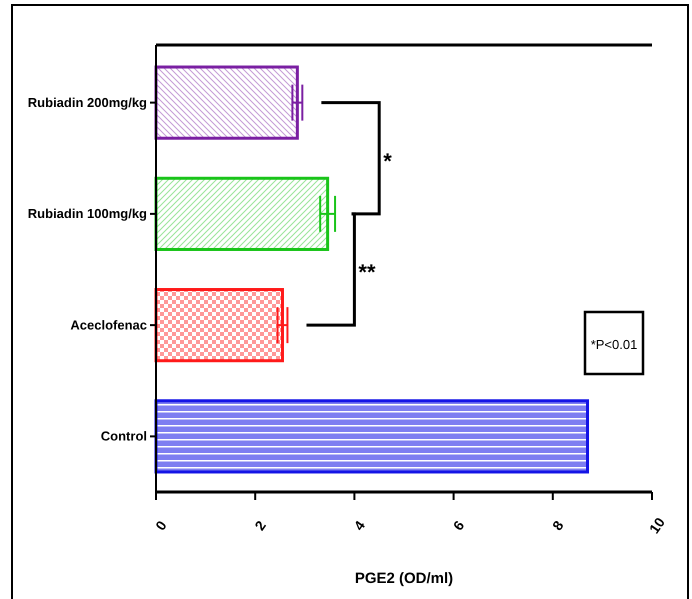 The image size is (692, 599). Describe the element at coordinates (161, 525) in the screenshot. I see `x-tick-label: 0` at that location.